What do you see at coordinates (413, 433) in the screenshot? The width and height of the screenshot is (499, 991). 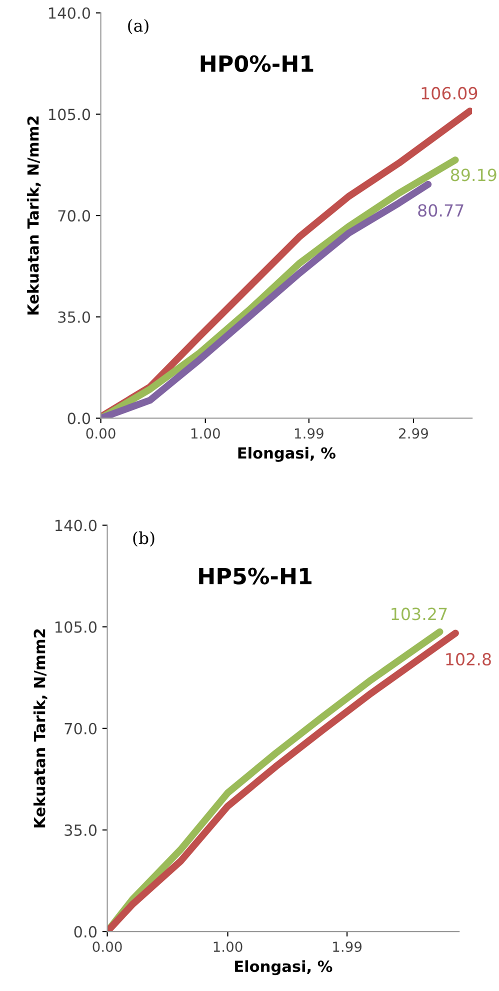 I see `x-tick-label: 2.99` at bounding box center [413, 433].